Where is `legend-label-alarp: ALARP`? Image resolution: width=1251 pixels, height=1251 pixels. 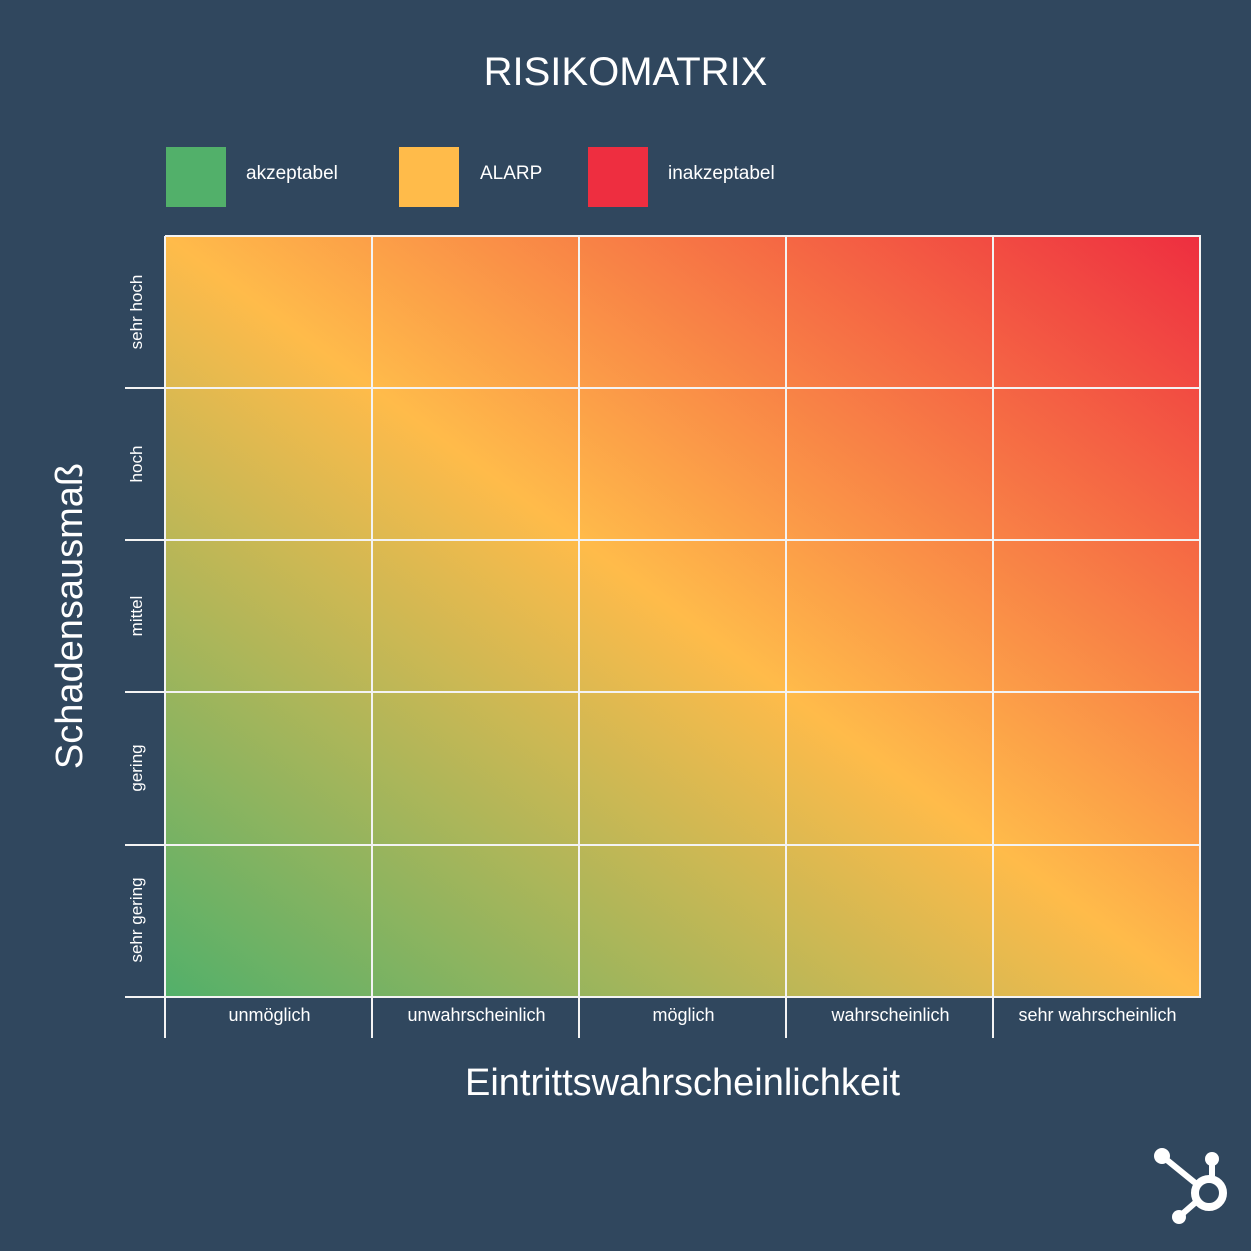 legend-label-alarp: ALARP is located at coordinates (511, 173).